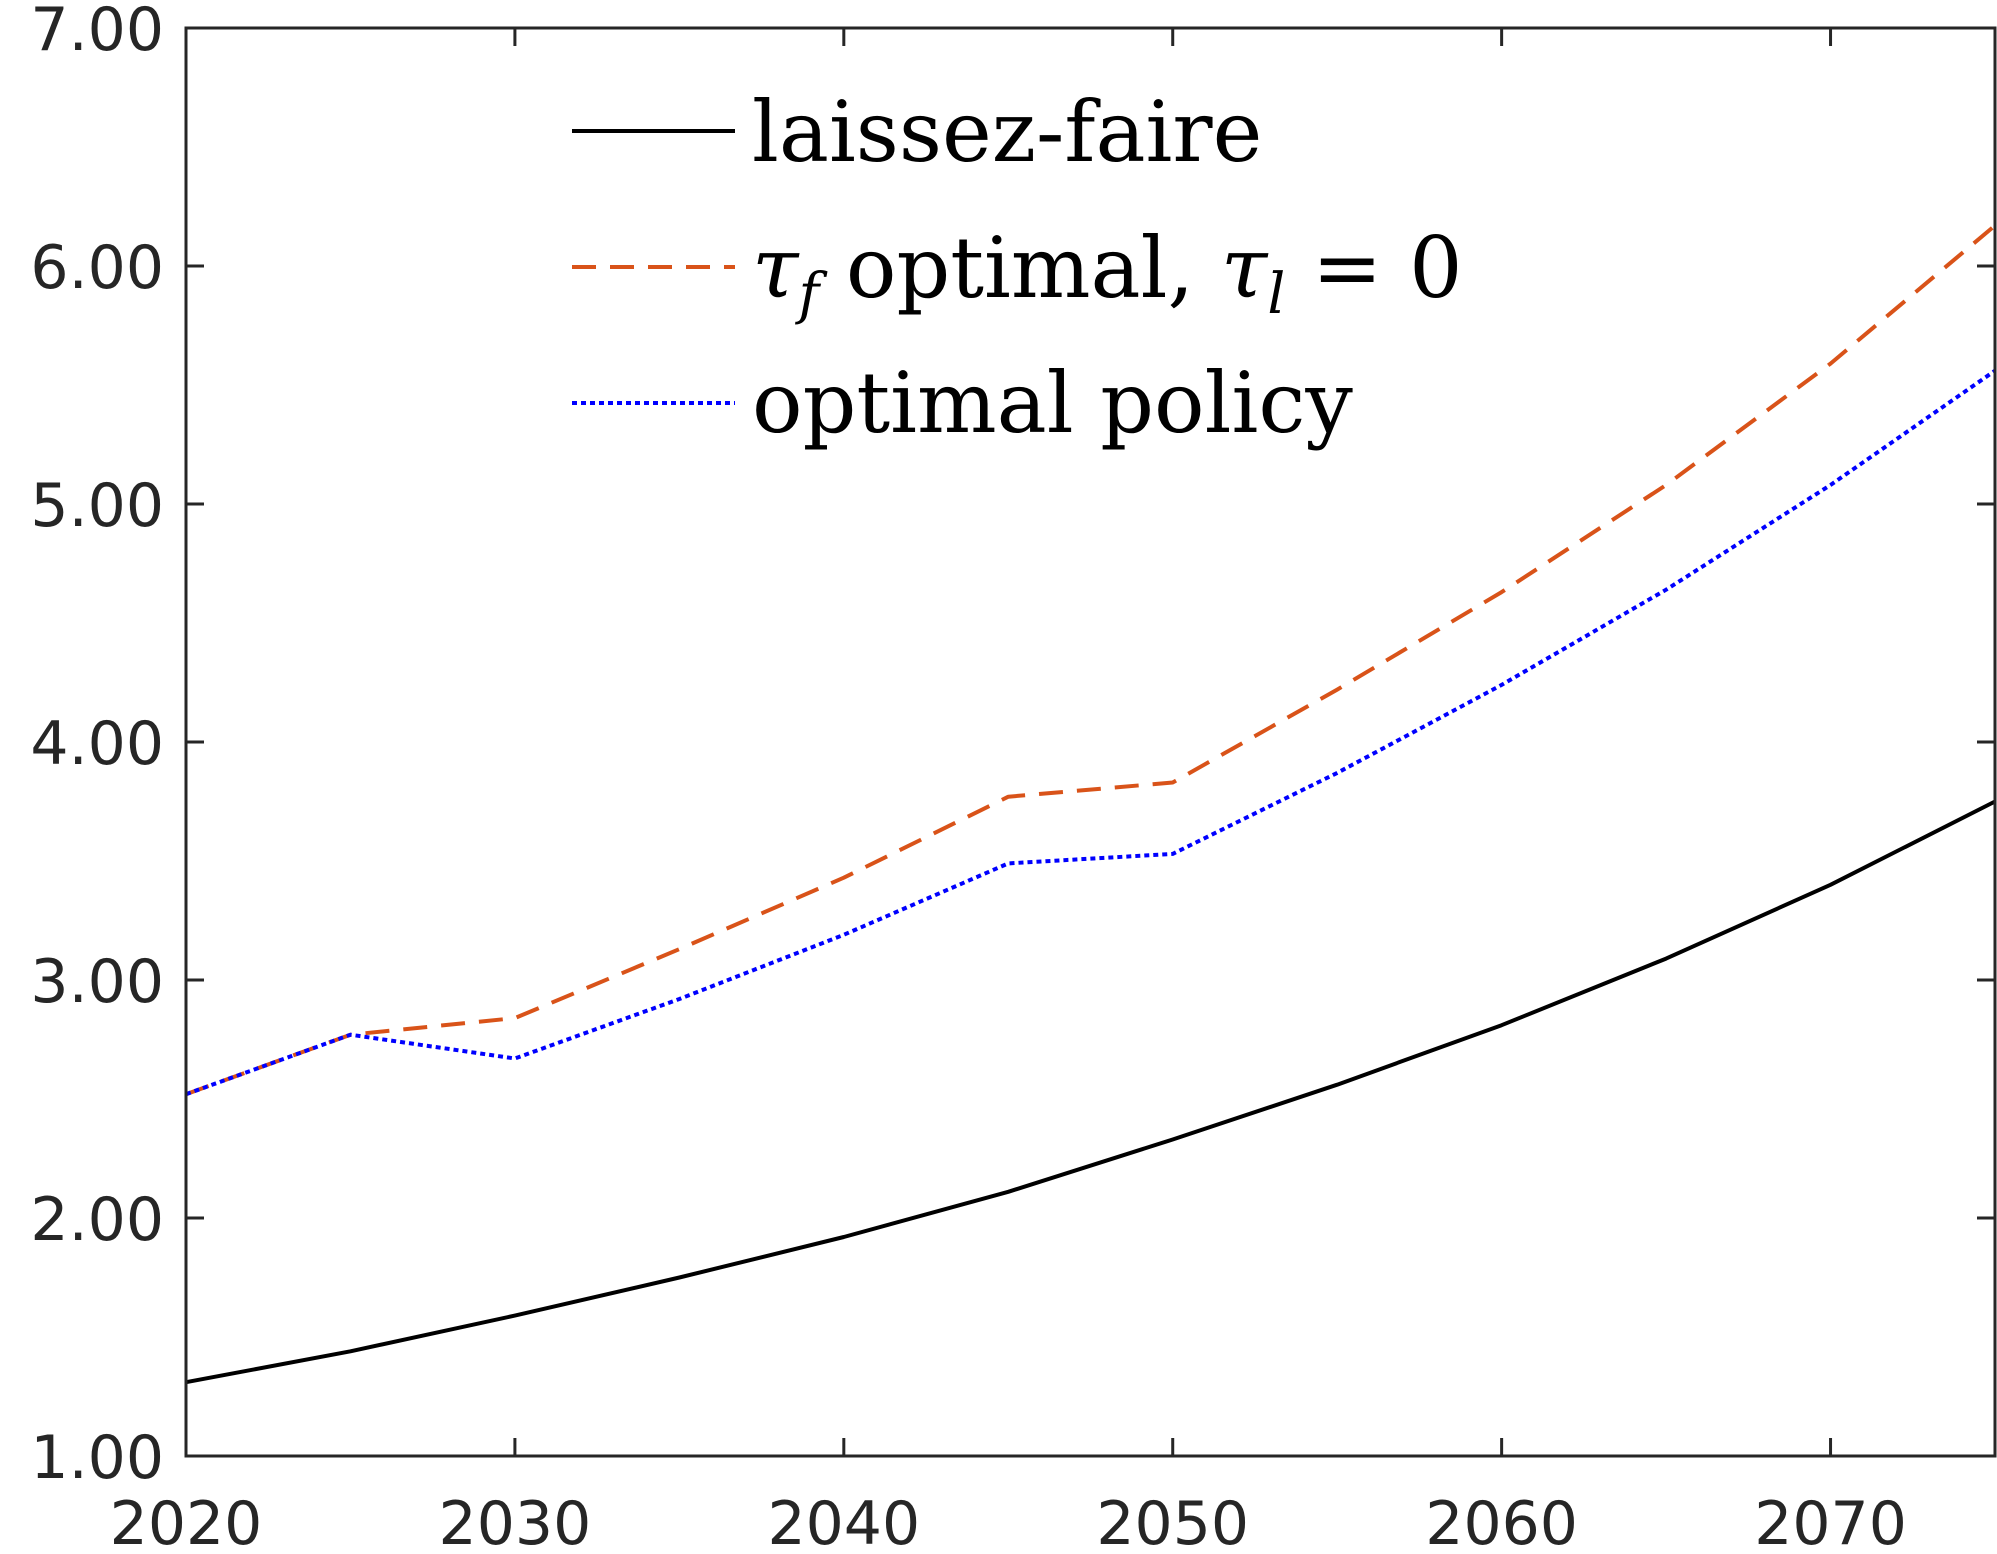 The height and width of the screenshot is (1554, 1997). Describe the element at coordinates (1052, 403) in the screenshot. I see `legend-label-optimal-policy: optimal policy` at that location.